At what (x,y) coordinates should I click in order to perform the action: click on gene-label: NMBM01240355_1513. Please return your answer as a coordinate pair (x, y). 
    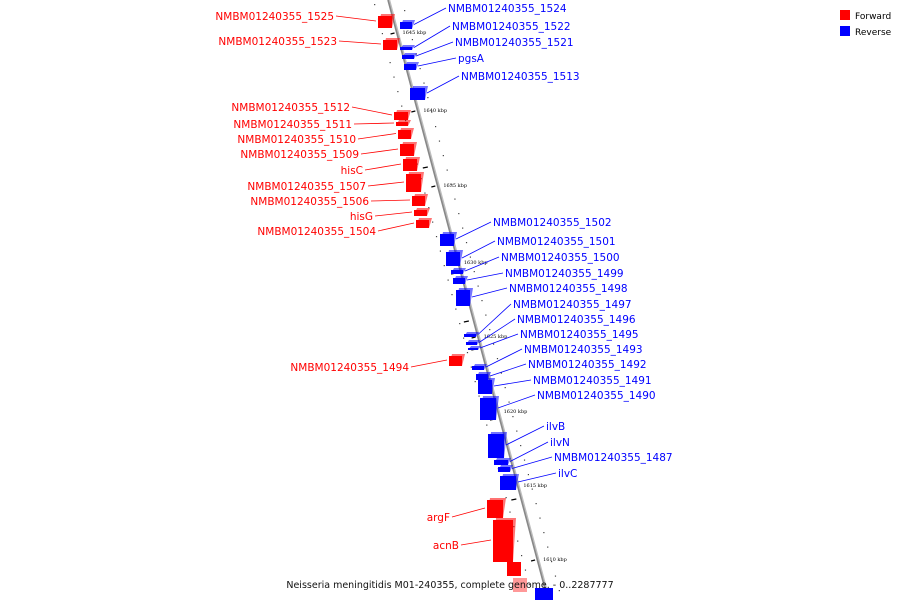
    Looking at the image, I should click on (520, 77).